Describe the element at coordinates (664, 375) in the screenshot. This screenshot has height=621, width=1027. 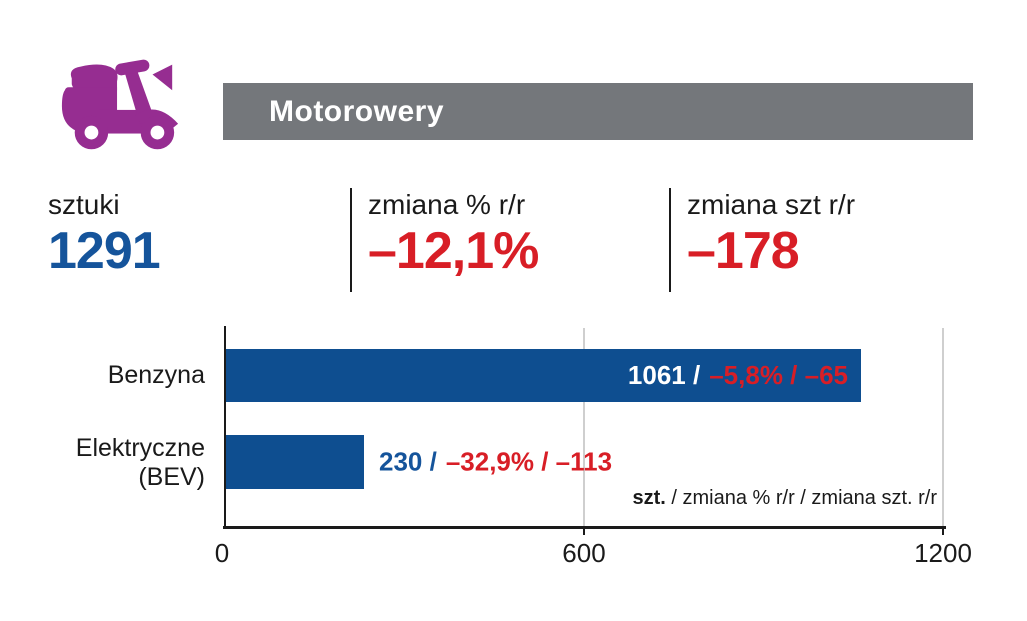
I see `bar-benzyna-value: 1061 /` at that location.